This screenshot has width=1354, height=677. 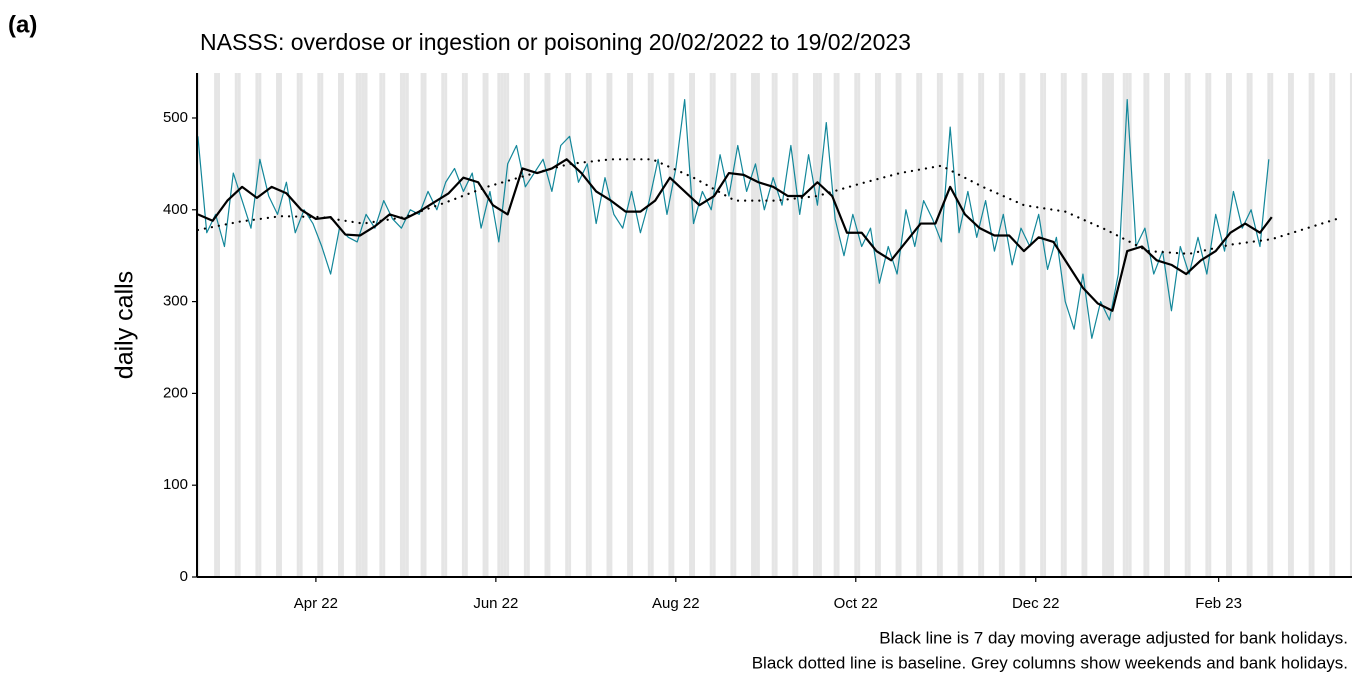 What do you see at coordinates (676, 603) in the screenshot?
I see `x-tick-label: Aug 22` at bounding box center [676, 603].